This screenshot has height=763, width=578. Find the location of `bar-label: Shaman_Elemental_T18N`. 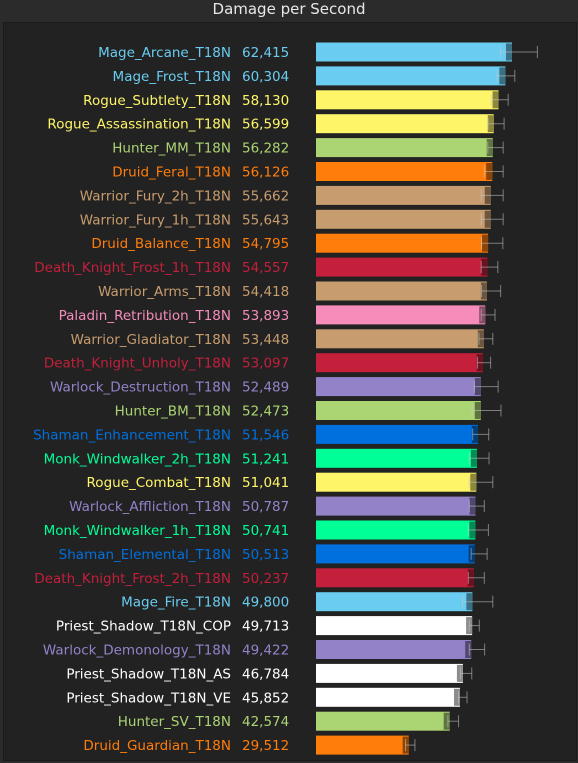

bar-label: Shaman_Elemental_T18N is located at coordinates (145, 555).